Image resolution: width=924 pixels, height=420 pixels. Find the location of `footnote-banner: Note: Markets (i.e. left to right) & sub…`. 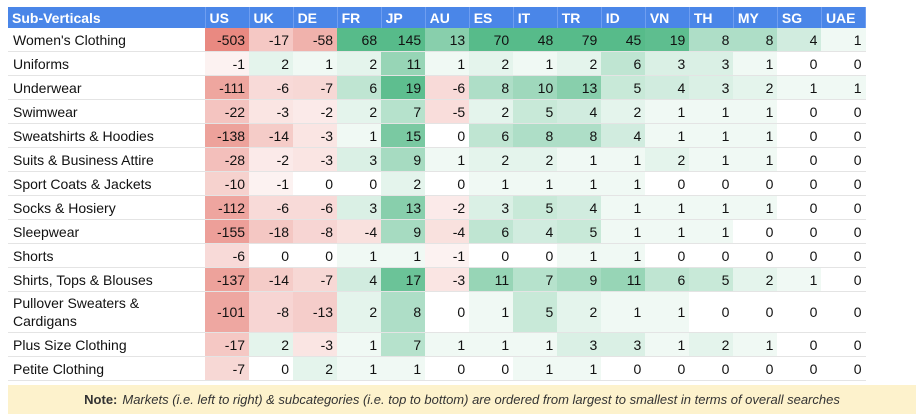

footnote-banner: Note: Markets (i.e. left to right) & sub… is located at coordinates (462, 399).